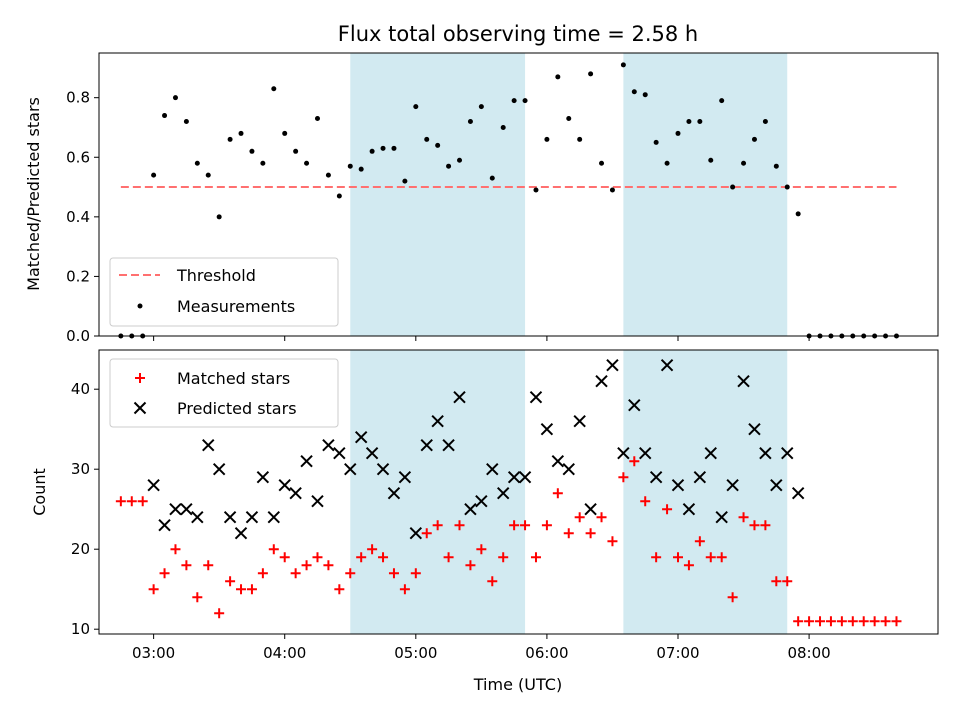 Image resolution: width=960 pixels, height=720 pixels. Describe the element at coordinates (236, 306) in the screenshot. I see `legend-measurements-label: Measurements` at that location.